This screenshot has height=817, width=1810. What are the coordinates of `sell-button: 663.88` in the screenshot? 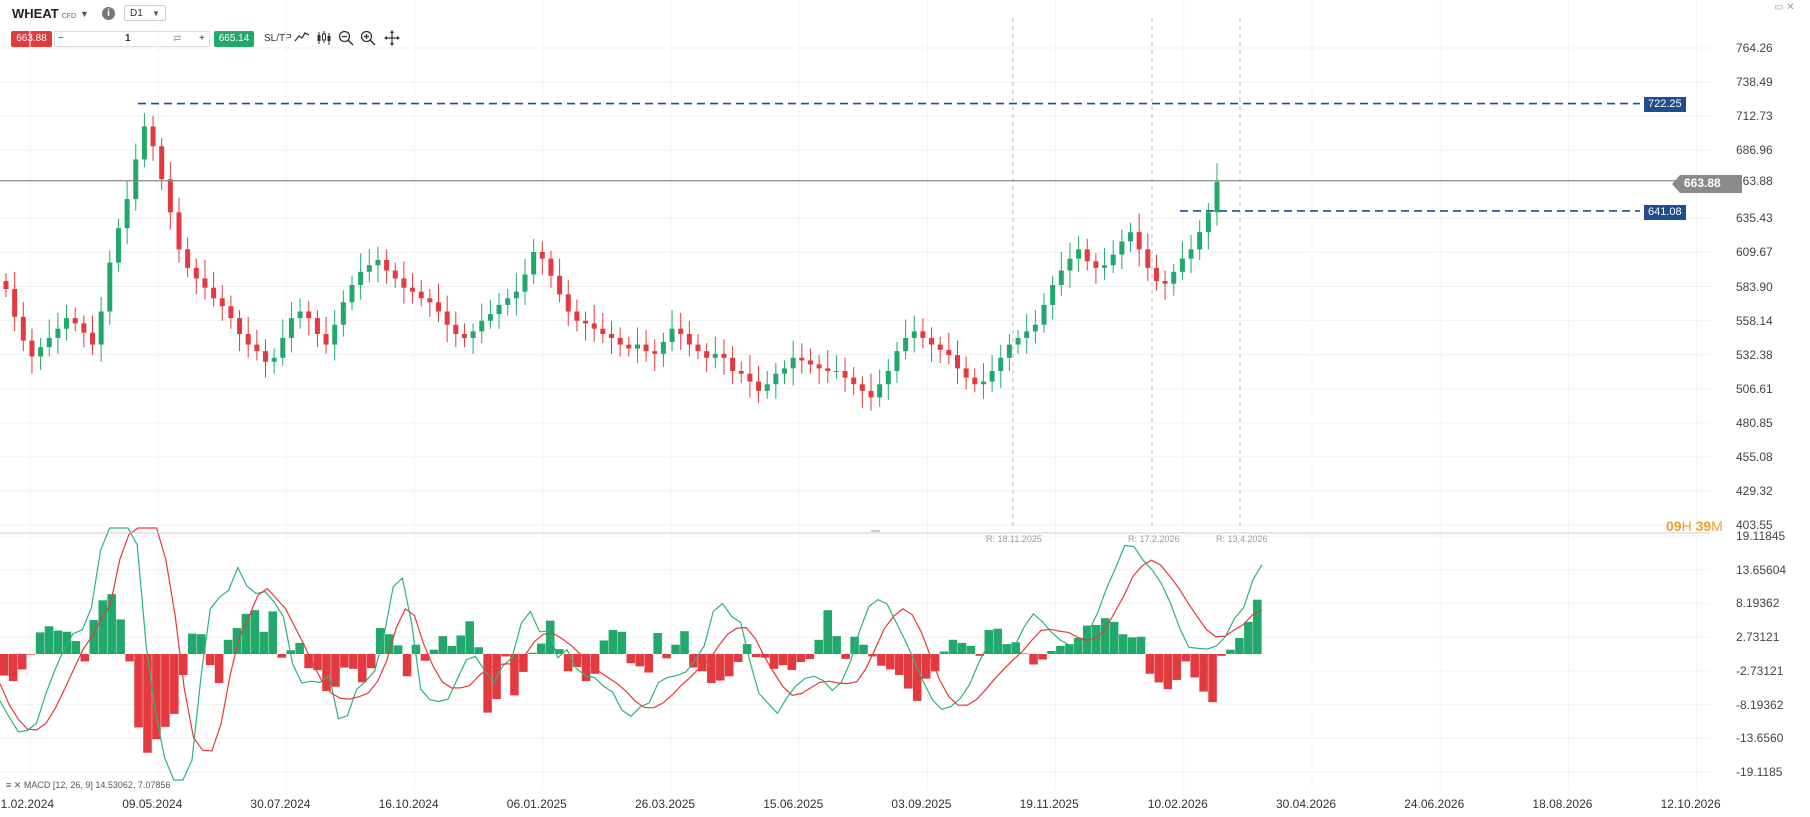 It's located at (31, 39).